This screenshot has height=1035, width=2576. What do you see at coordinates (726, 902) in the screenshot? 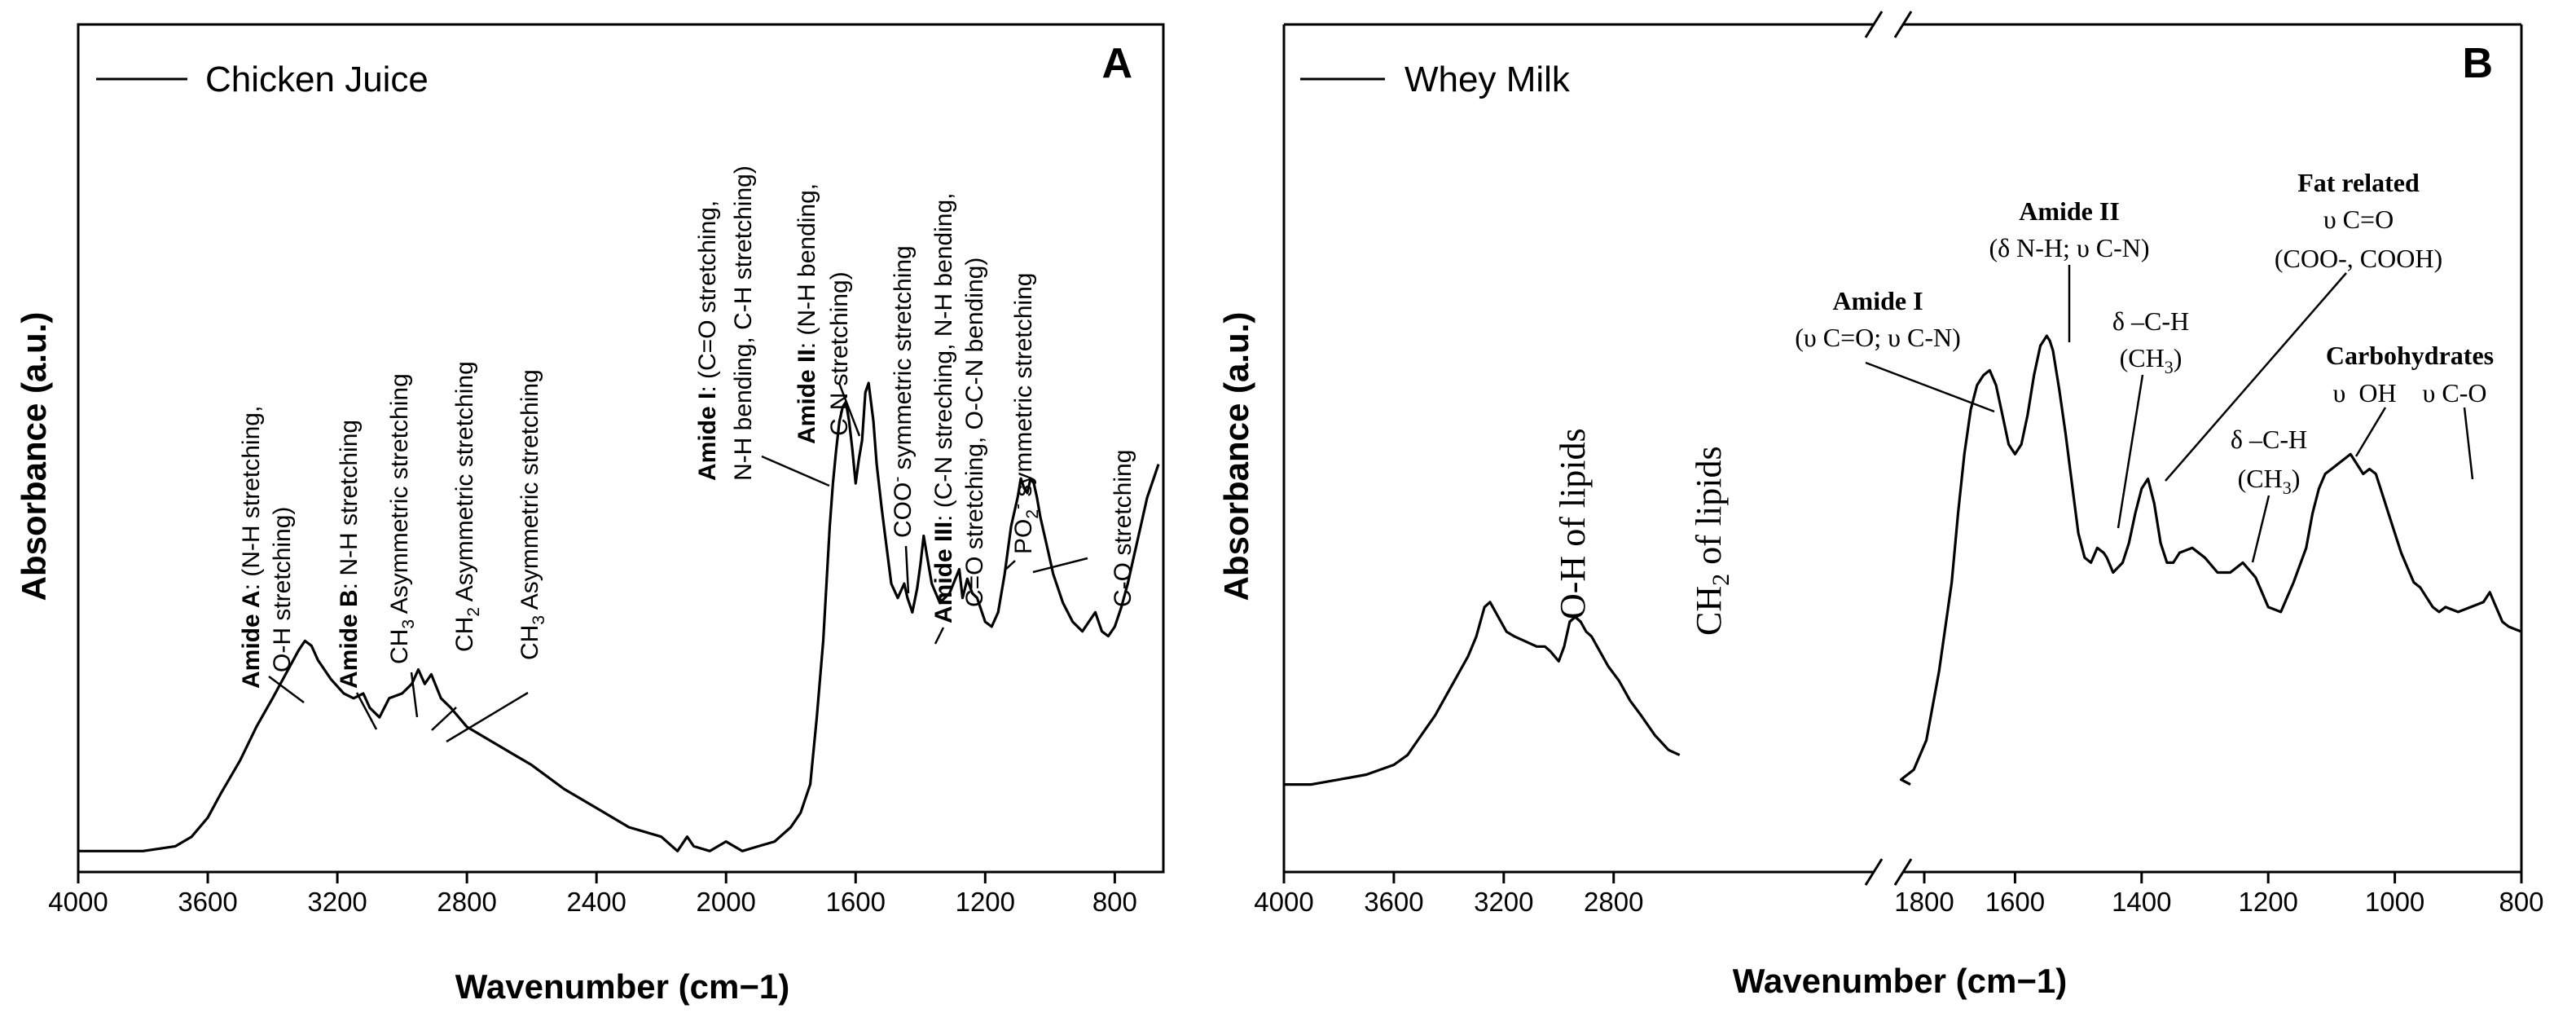
I see `panel-a-xtick-label: 2000` at bounding box center [726, 902].